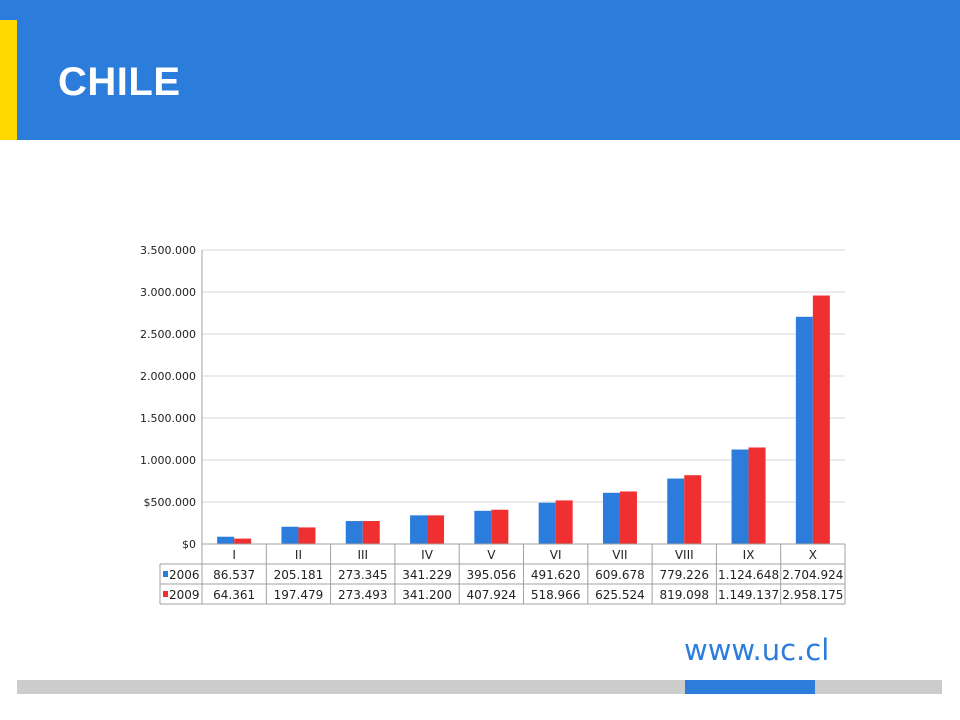 This screenshot has width=960, height=720. I want to click on data-label: 407.924, so click(492, 595).